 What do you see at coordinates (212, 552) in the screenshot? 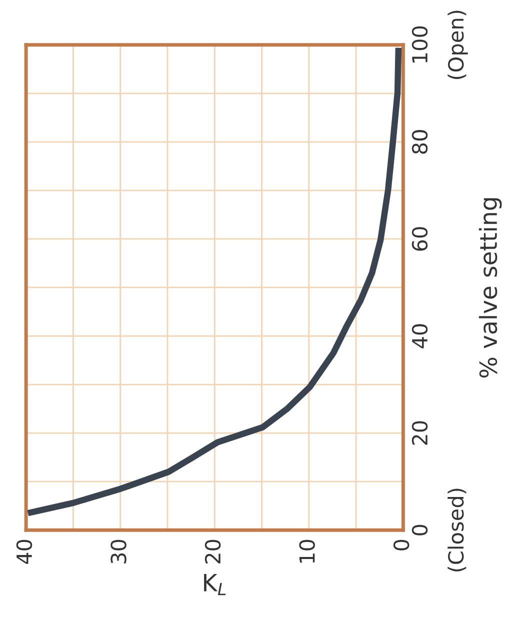
I see `x-tick-label: 20` at bounding box center [212, 552].